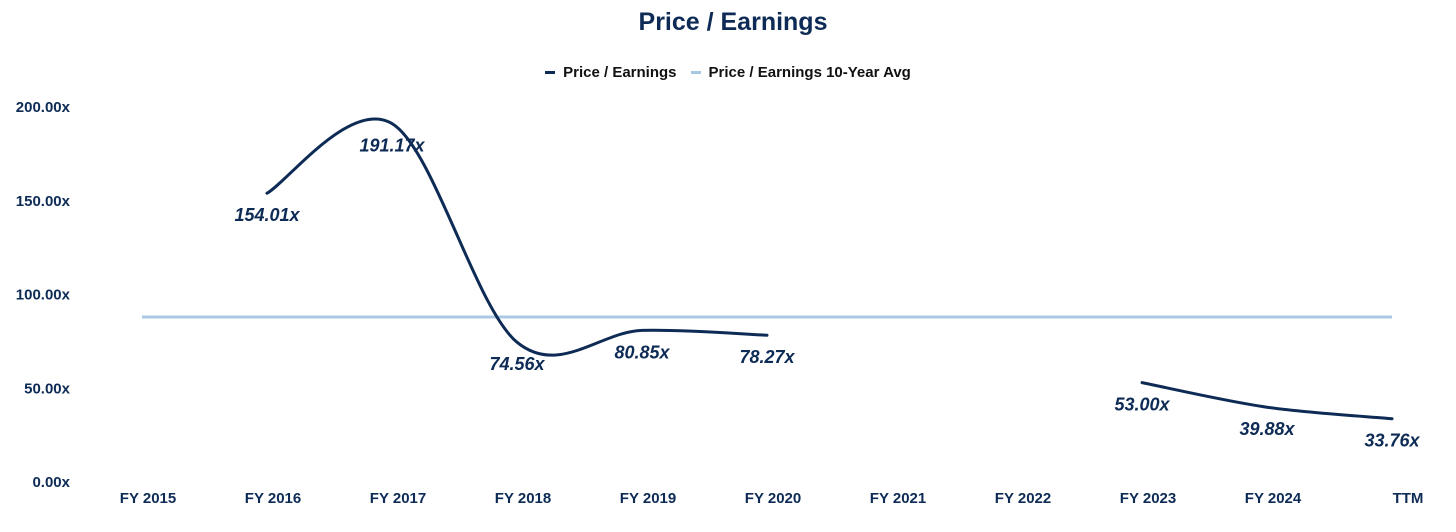 The image size is (1456, 532). I want to click on x-tick-label: FY 2021, so click(898, 498).